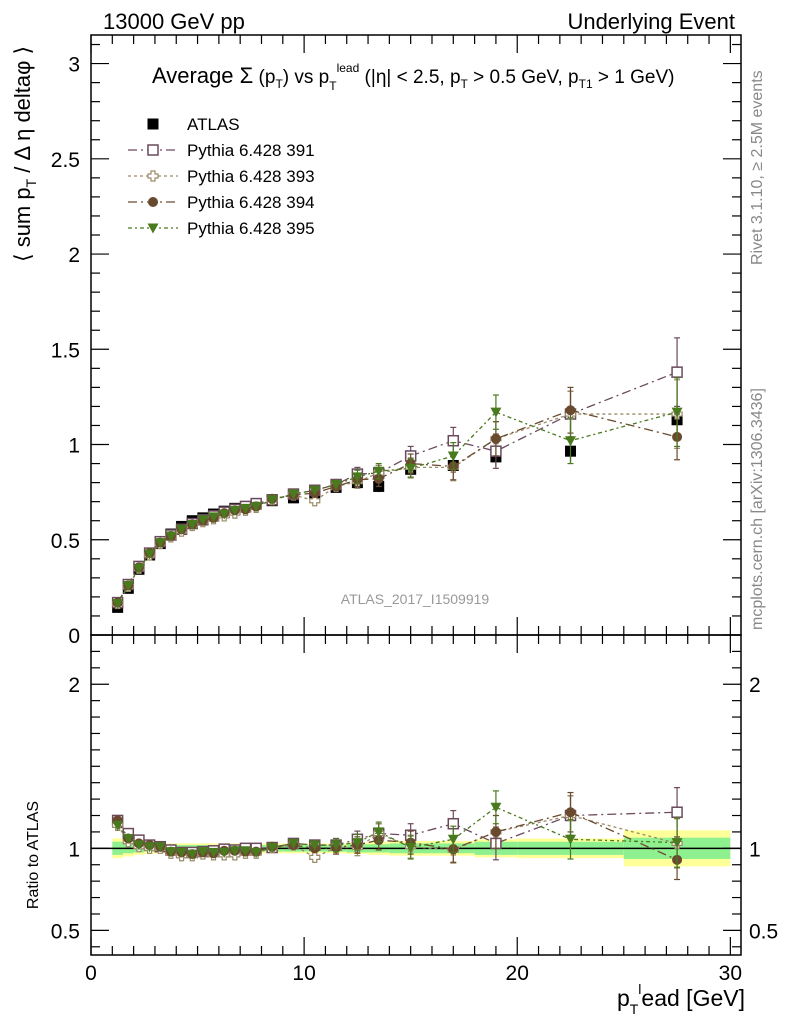  What do you see at coordinates (174, 21) in the screenshot?
I see `header-left: 13000 GeV pp` at bounding box center [174, 21].